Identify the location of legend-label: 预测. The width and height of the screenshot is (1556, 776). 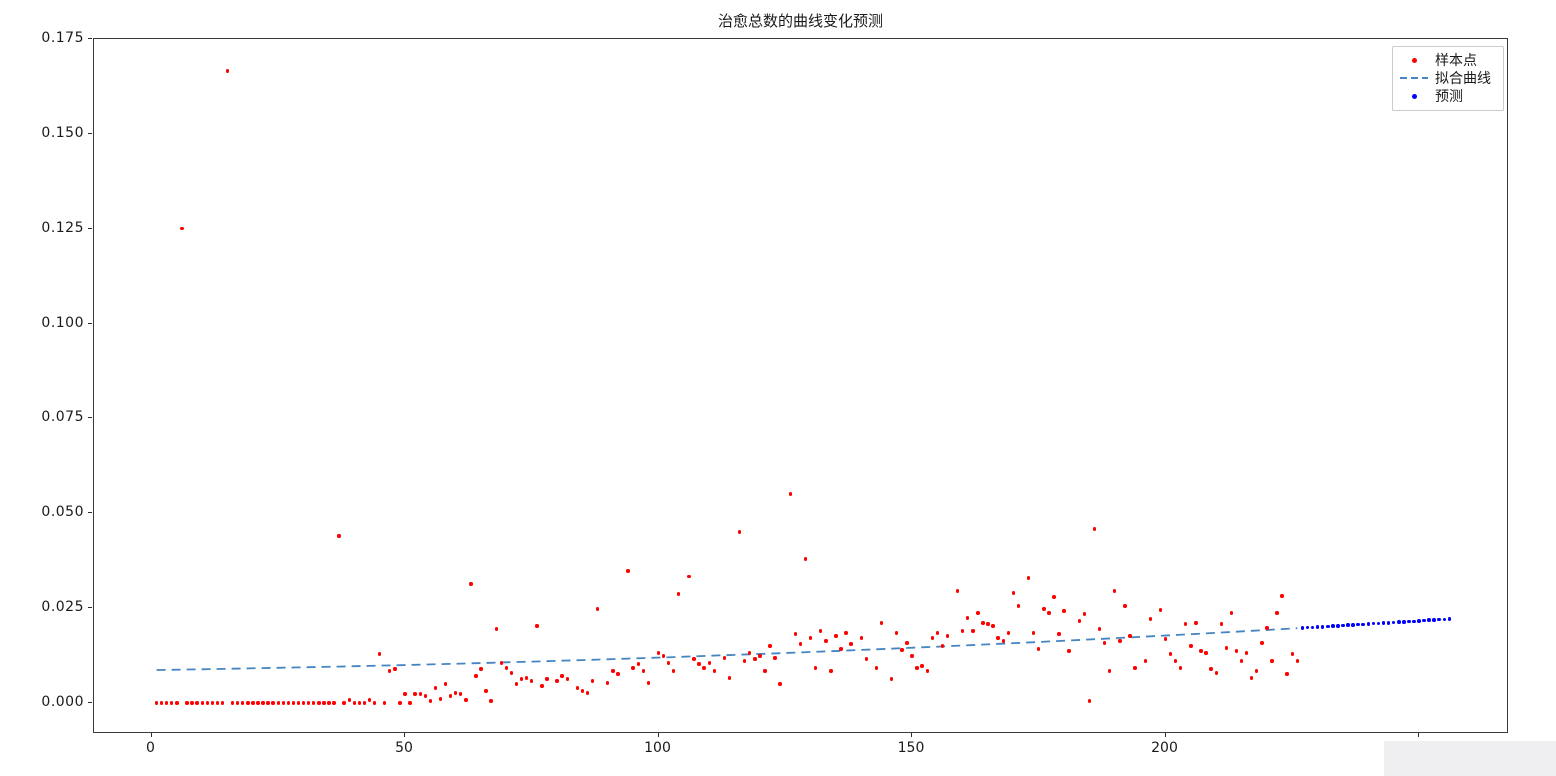
(1449, 97).